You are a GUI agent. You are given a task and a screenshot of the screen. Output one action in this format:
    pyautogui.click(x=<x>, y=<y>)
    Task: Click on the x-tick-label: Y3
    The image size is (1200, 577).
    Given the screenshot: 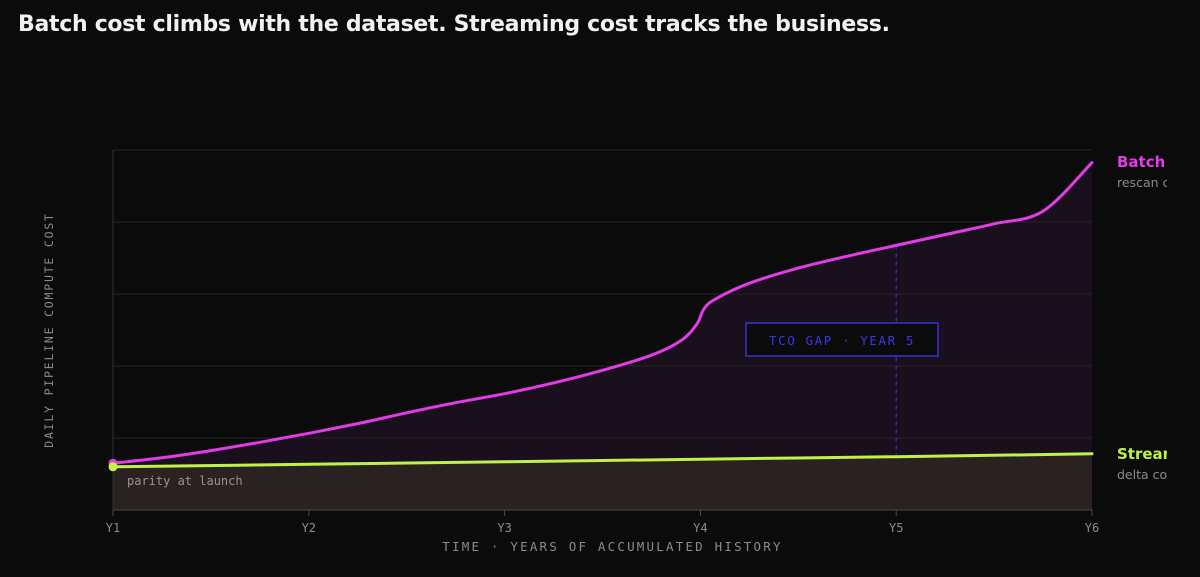 What is the action you would take?
    pyautogui.click(x=504, y=528)
    